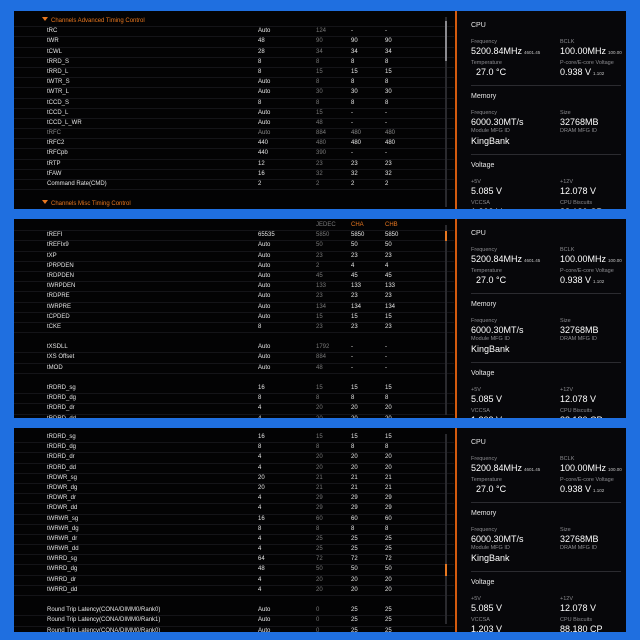 The height and width of the screenshot is (640, 640). What do you see at coordinates (234, 83) in the screenshot?
I see `timing-row: tWTR_S Auto 8 8 8` at bounding box center [234, 83].